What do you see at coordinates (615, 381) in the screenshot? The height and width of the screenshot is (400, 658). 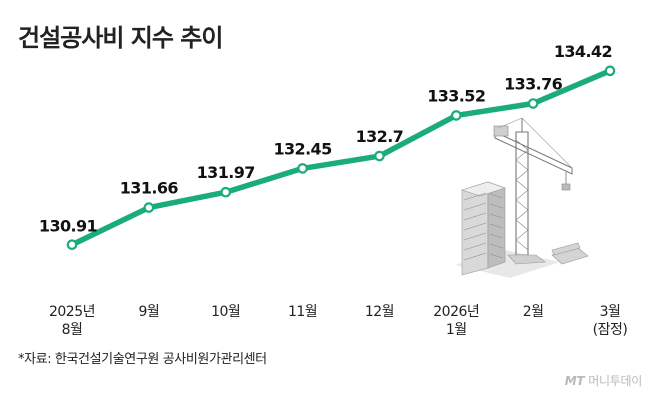 I see `watermark-text: 머니투데이` at bounding box center [615, 381].